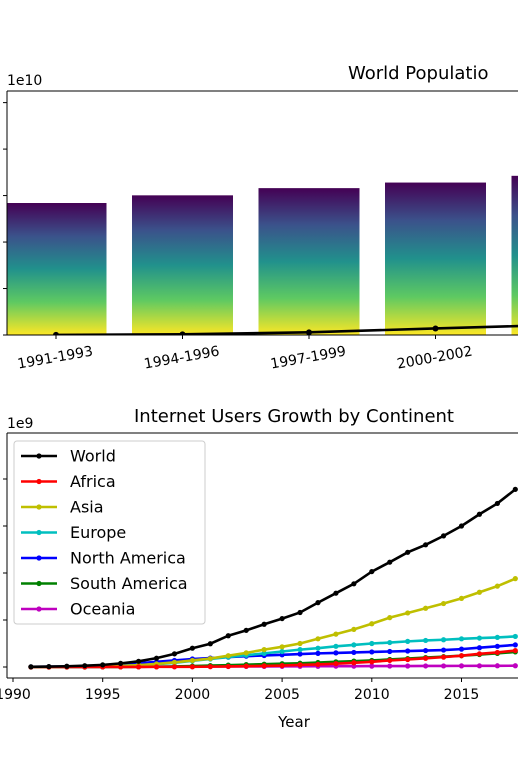  What do you see at coordinates (15, 695) in the screenshot?
I see `internet-x-tick-label: 1990` at bounding box center [15, 695].